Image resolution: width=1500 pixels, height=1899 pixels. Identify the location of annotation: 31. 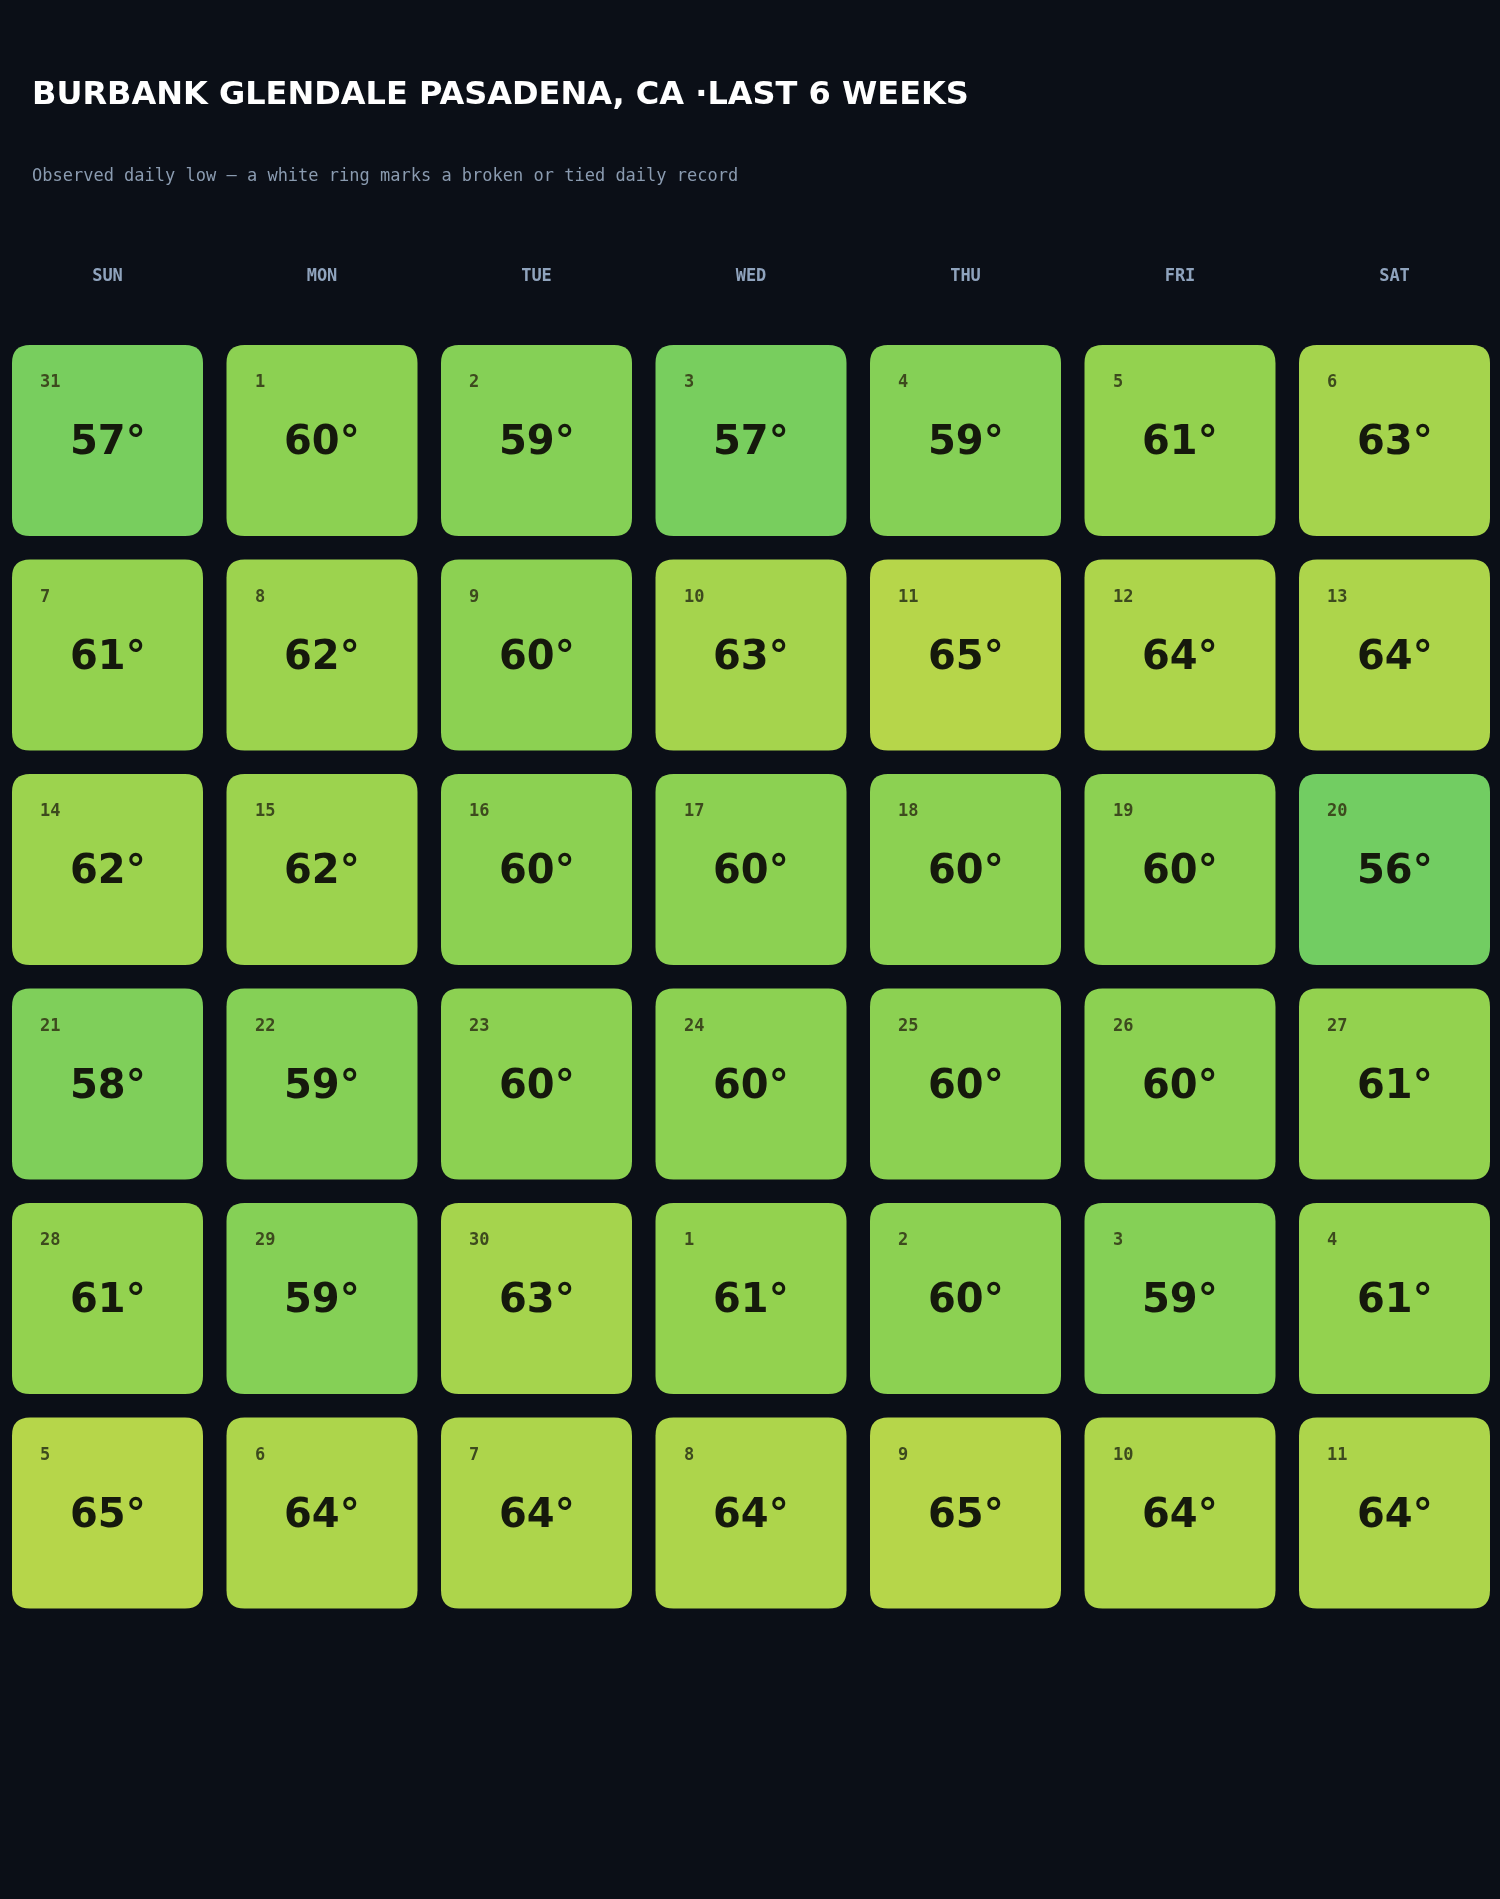
(50, 381).